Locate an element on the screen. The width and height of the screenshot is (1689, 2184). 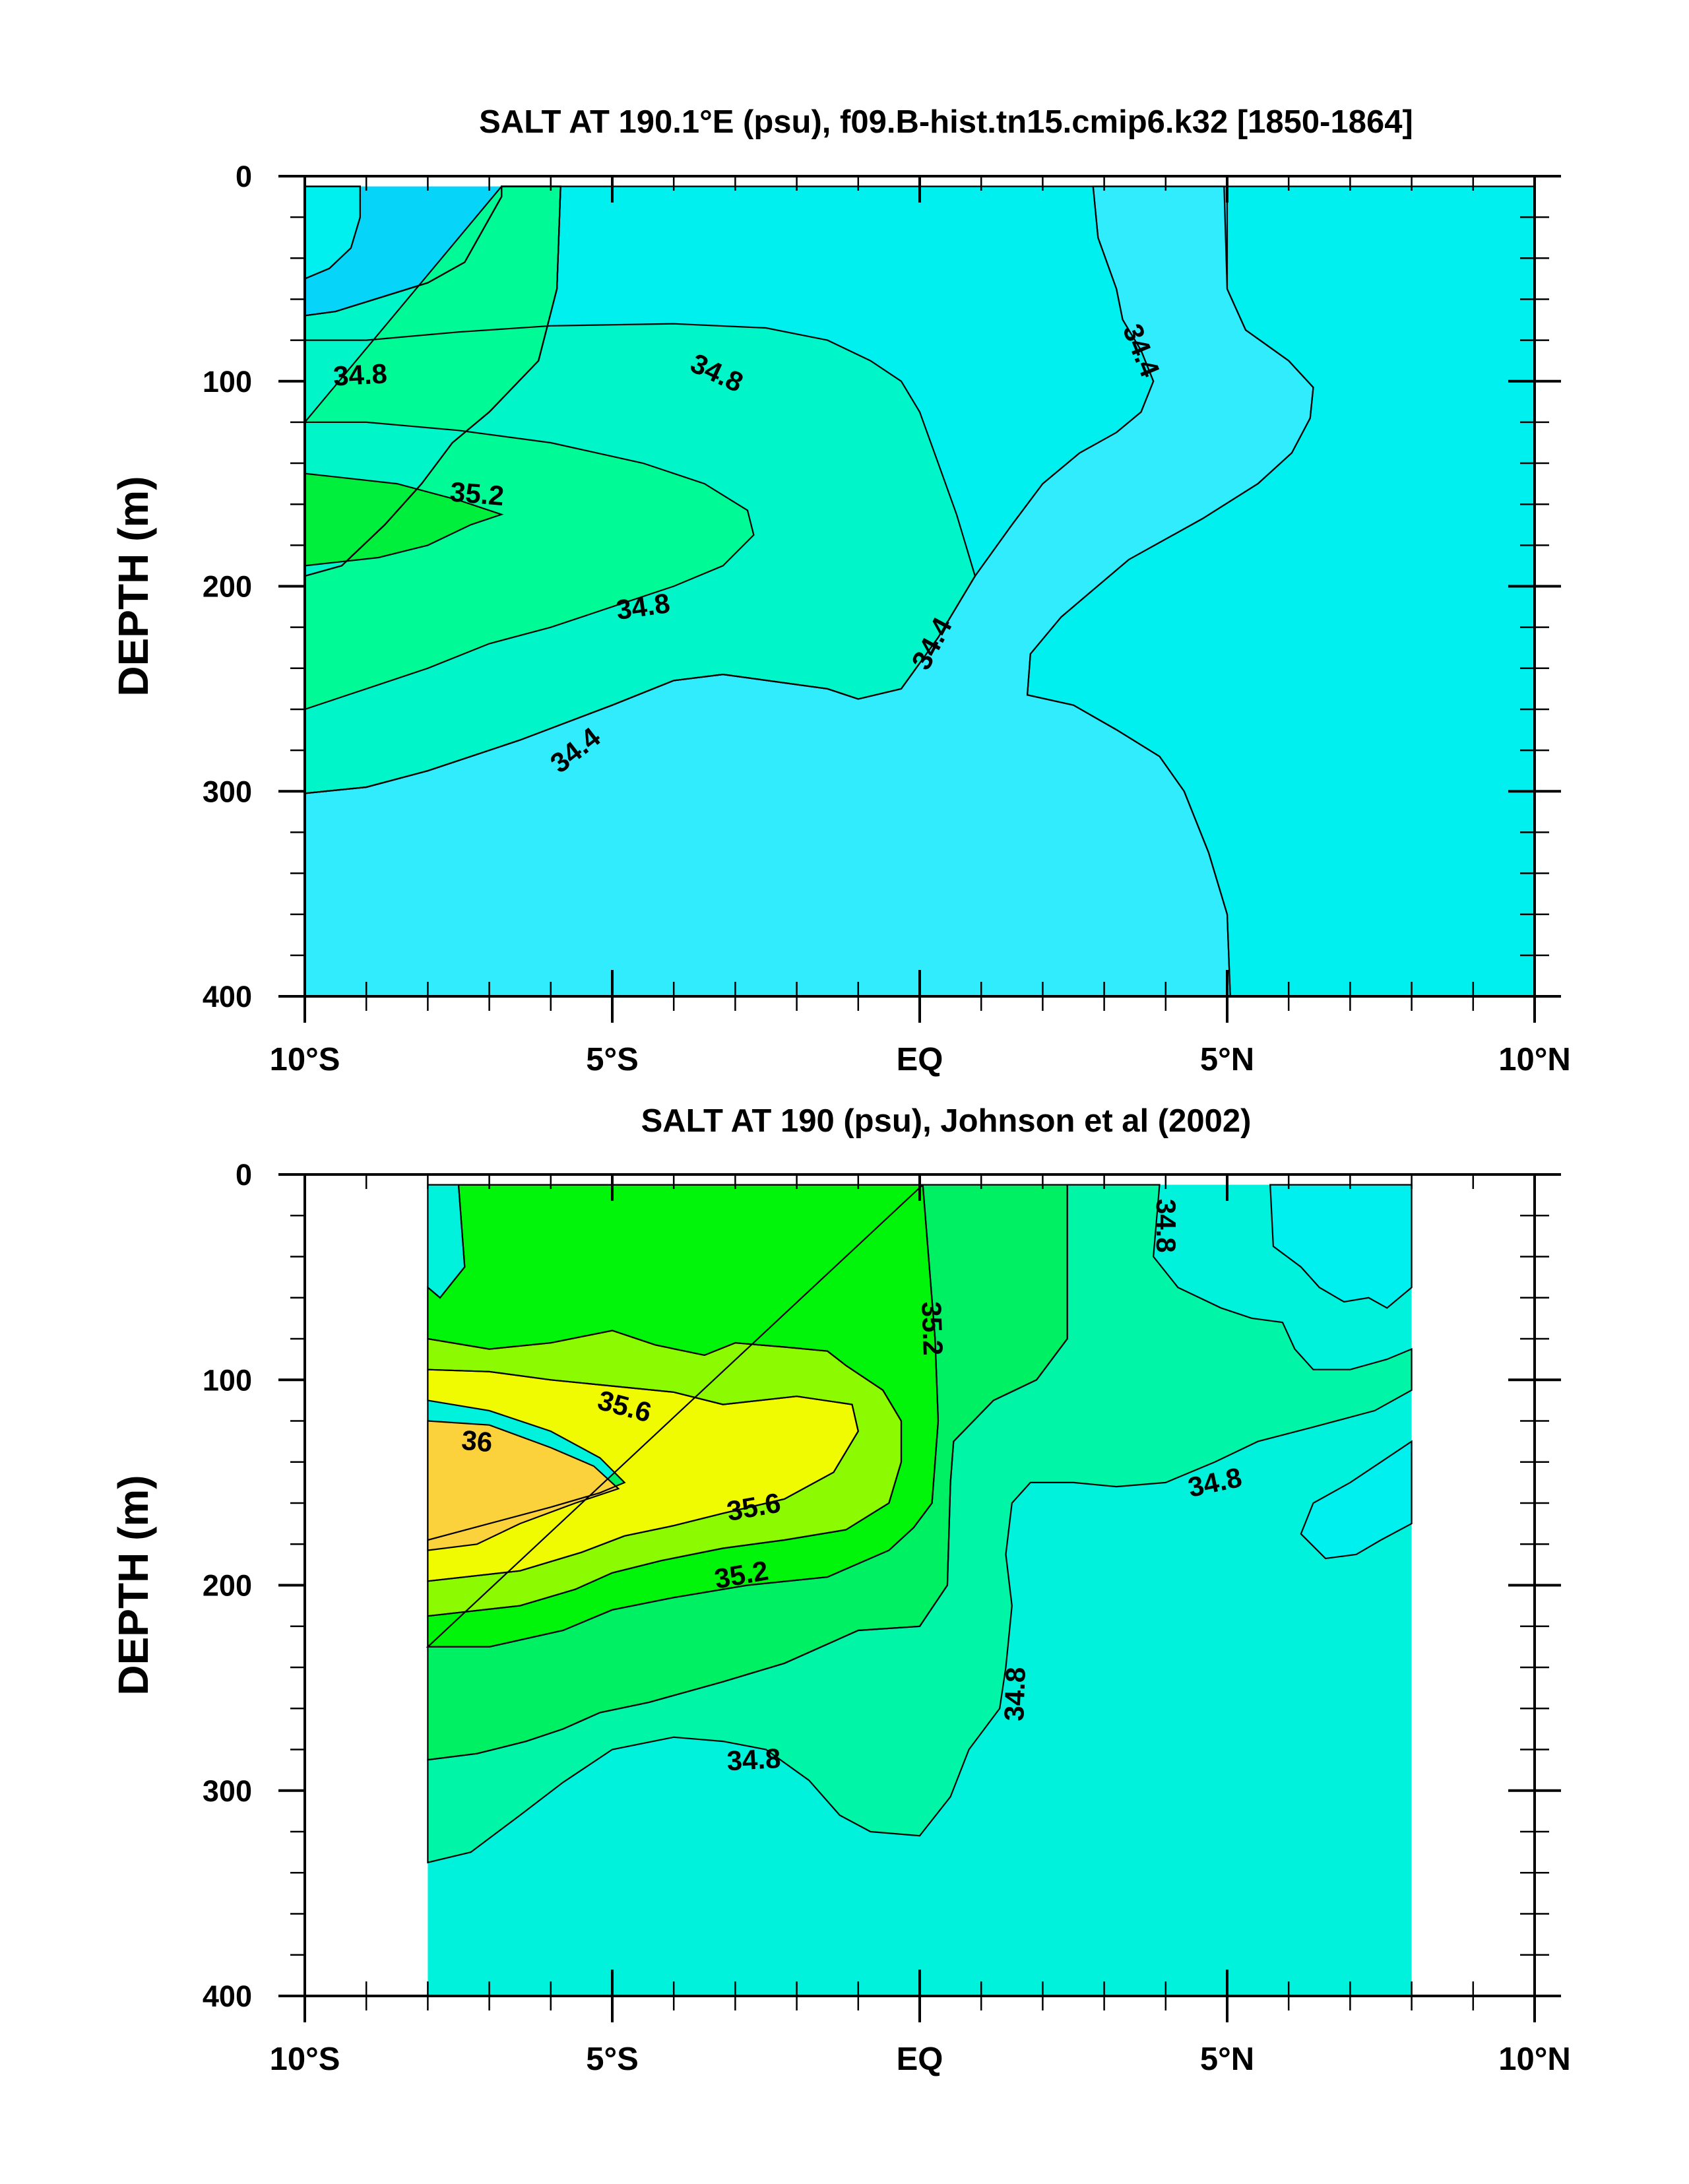
chart-title: SALT AT 190 (psu), Johnson et al (2002) is located at coordinates (947, 1121).